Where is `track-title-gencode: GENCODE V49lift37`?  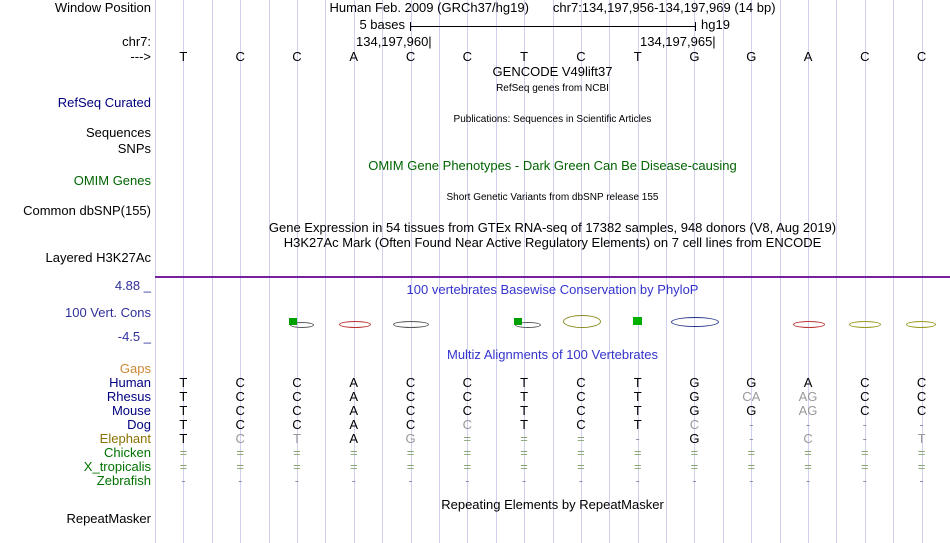
track-title-gencode: GENCODE V49lift37 is located at coordinates (552, 71).